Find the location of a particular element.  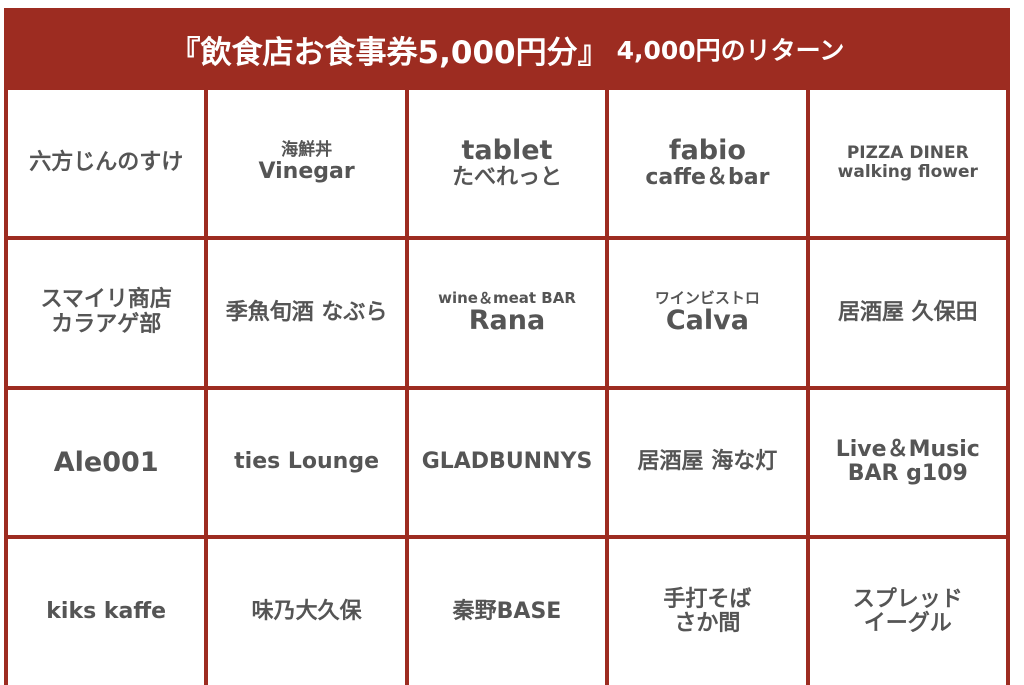

shop-name-line: 季魚旬酒 なぶら is located at coordinates (306, 312).